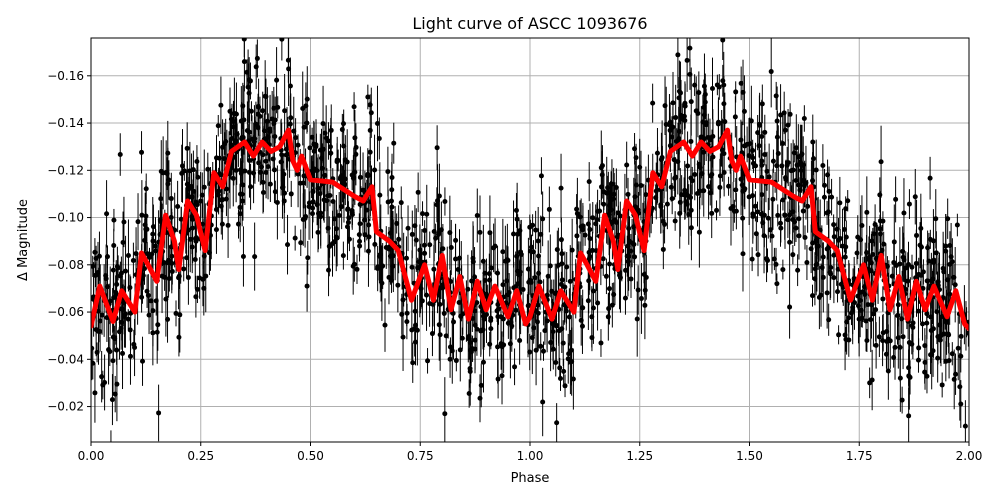  Describe the element at coordinates (65, 359) in the screenshot. I see `y-tick-label: −0.04` at that location.